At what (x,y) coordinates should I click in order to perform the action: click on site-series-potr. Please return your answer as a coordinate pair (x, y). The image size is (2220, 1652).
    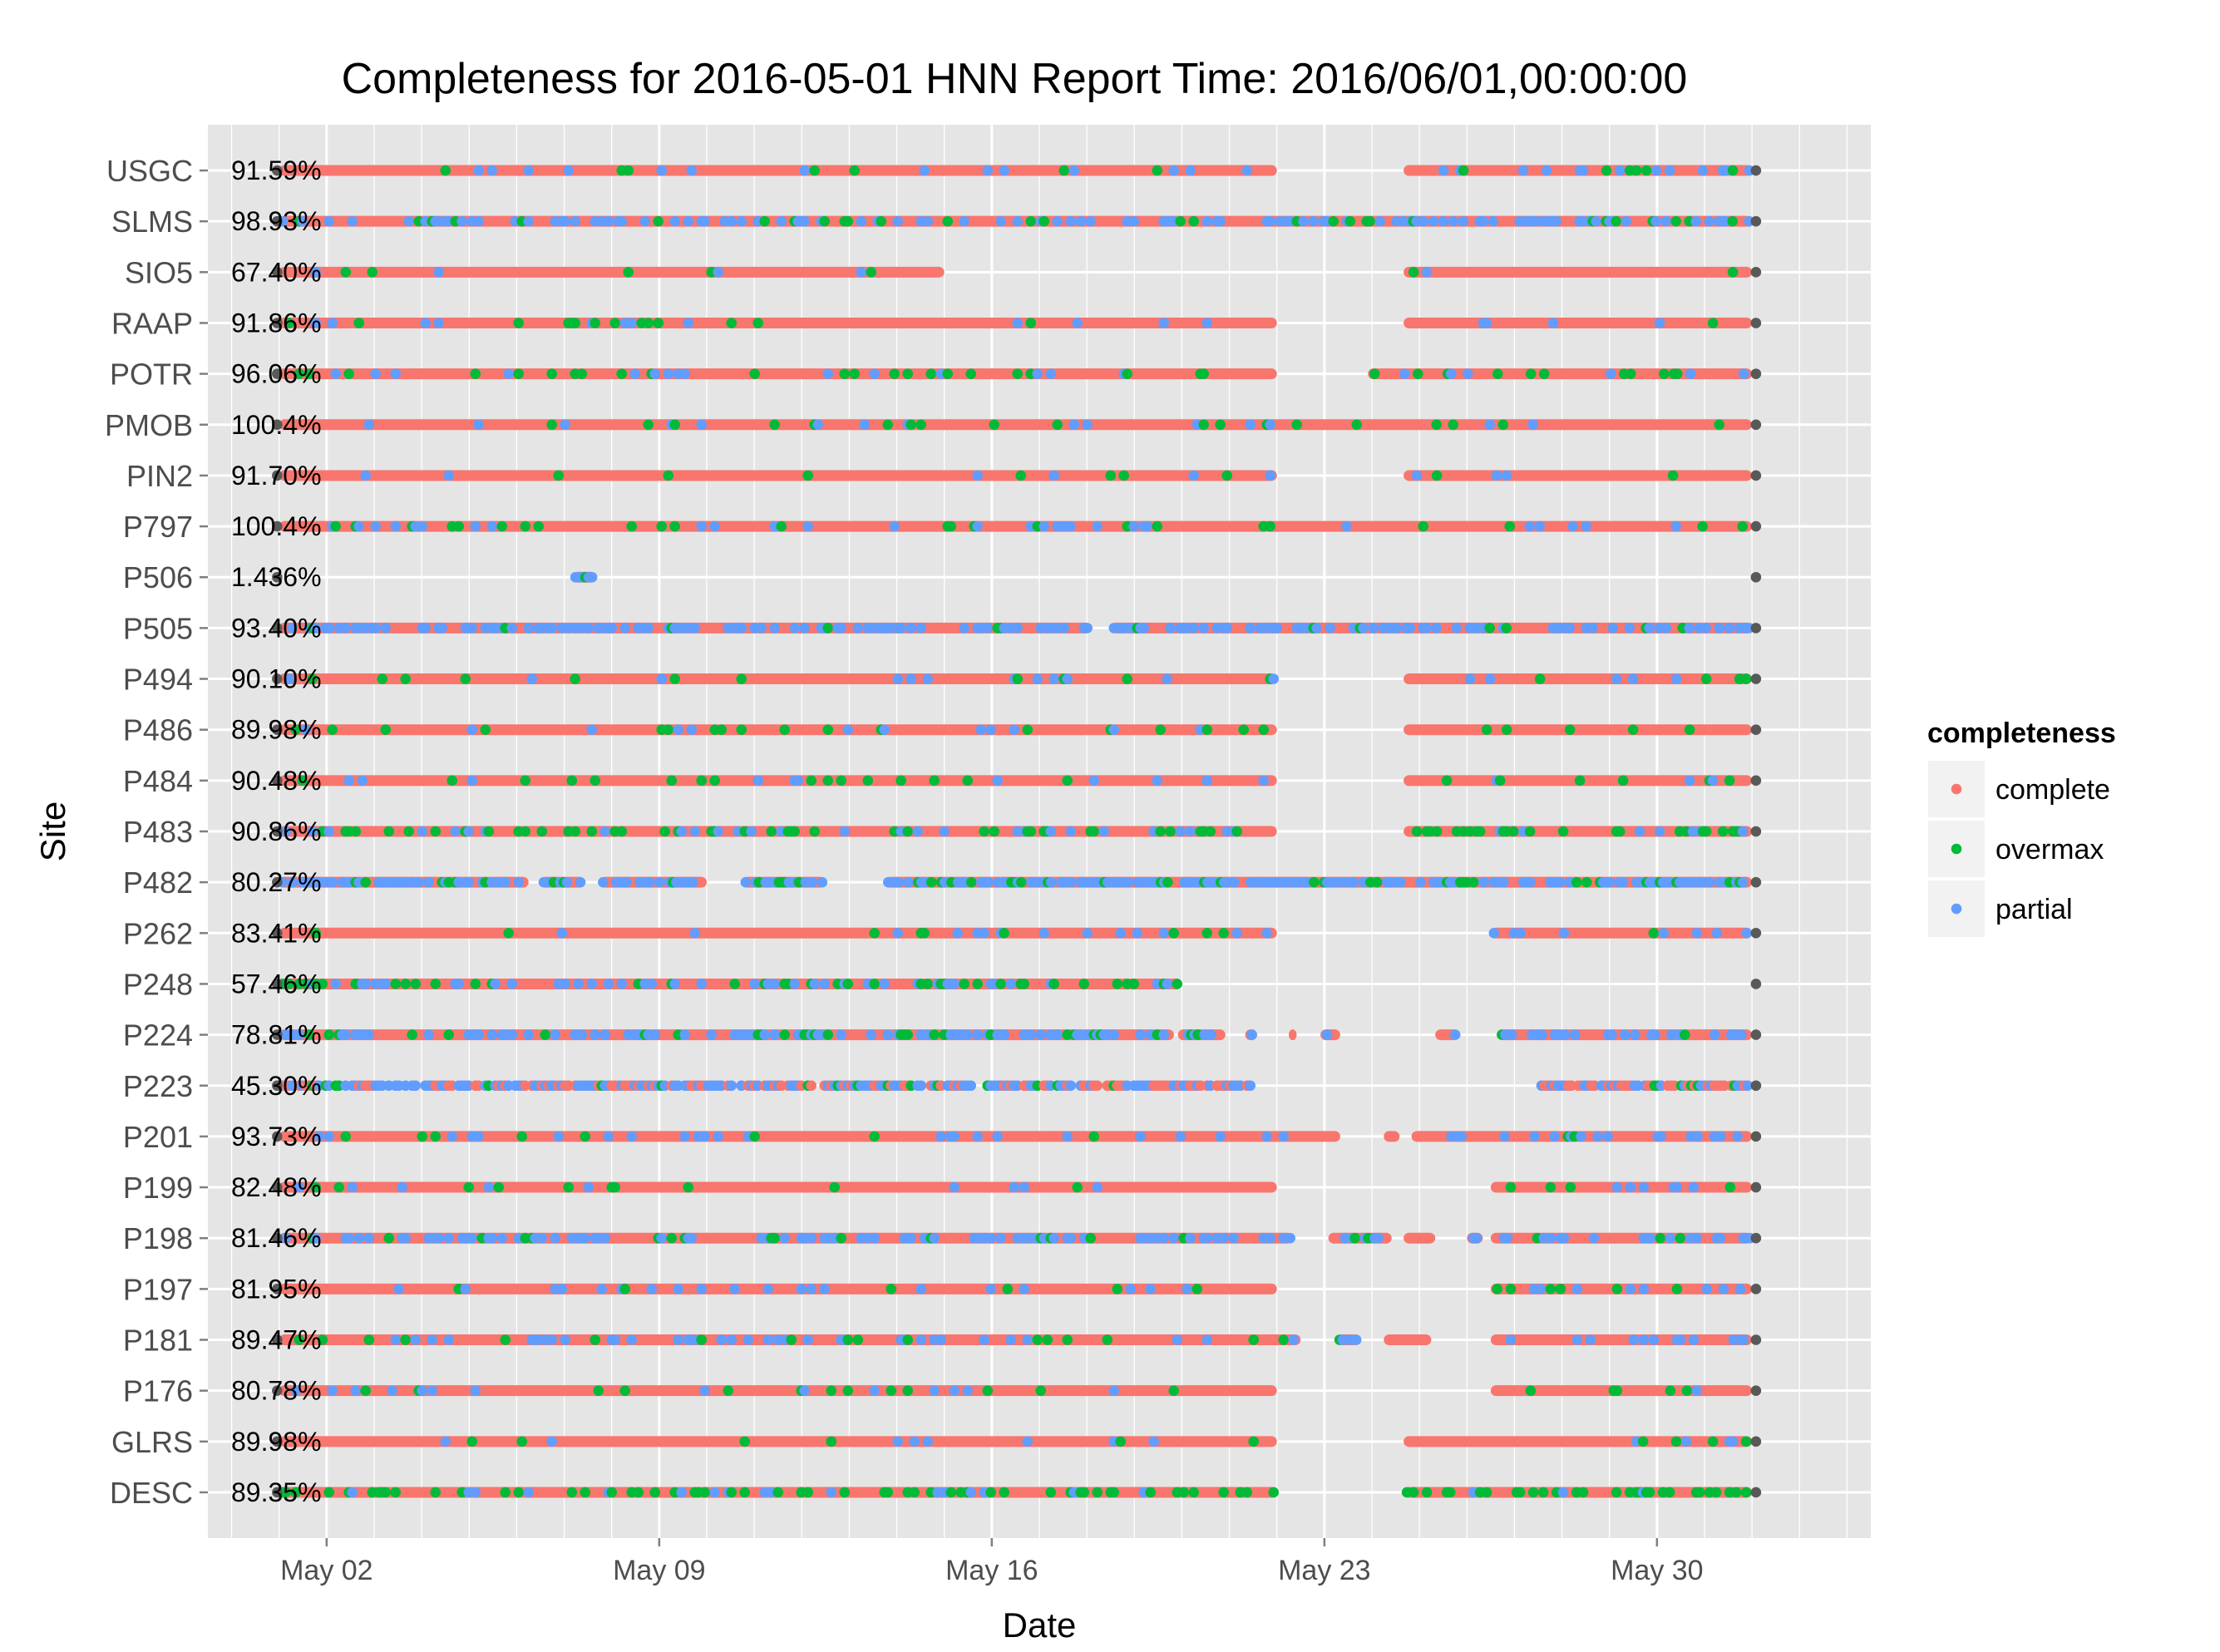
    Looking at the image, I should click on (1017, 374).